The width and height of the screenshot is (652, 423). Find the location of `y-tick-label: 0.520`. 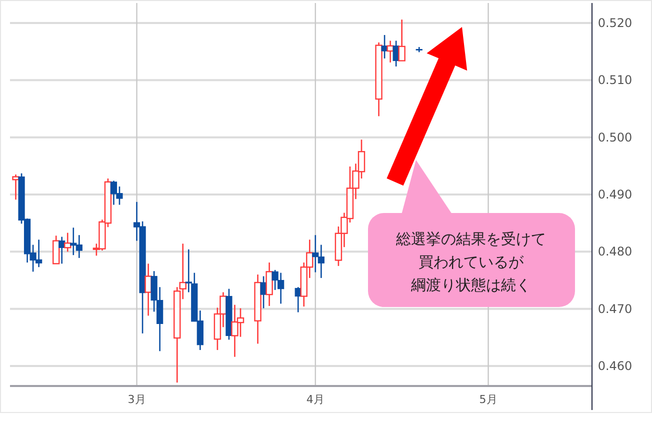

y-tick-label: 0.520 is located at coordinates (615, 23).